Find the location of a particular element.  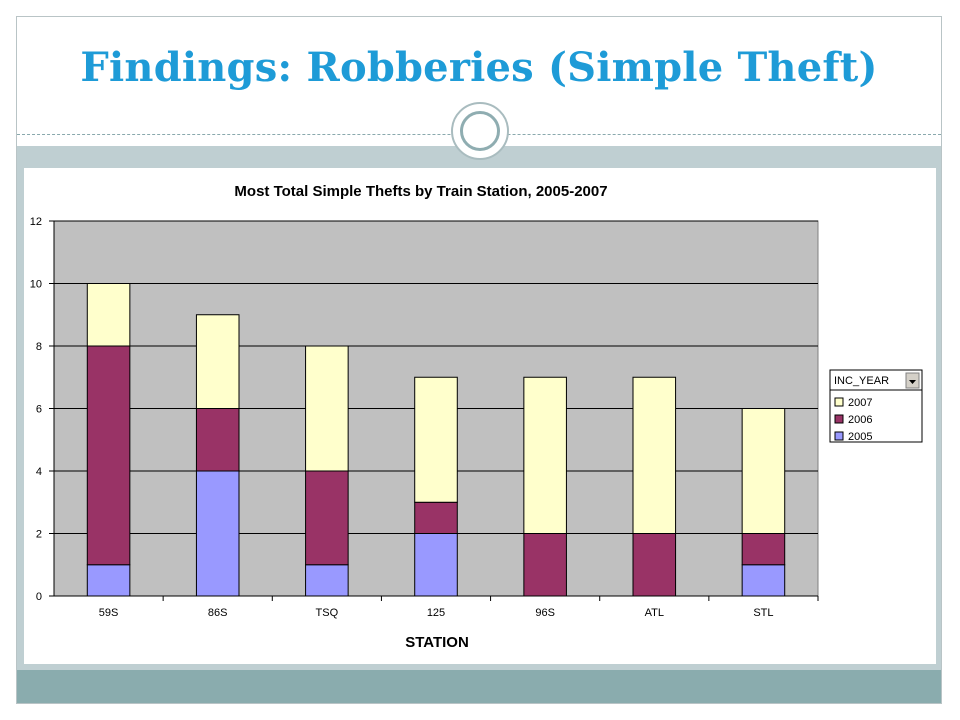

slide-title: Findings: Robberies (Simple Theft) is located at coordinates (479, 67).